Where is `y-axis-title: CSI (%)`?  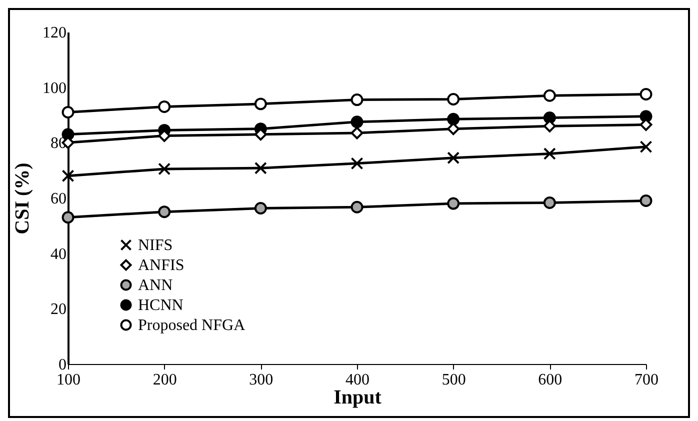
y-axis-title: CSI (%) is located at coordinates (23, 198).